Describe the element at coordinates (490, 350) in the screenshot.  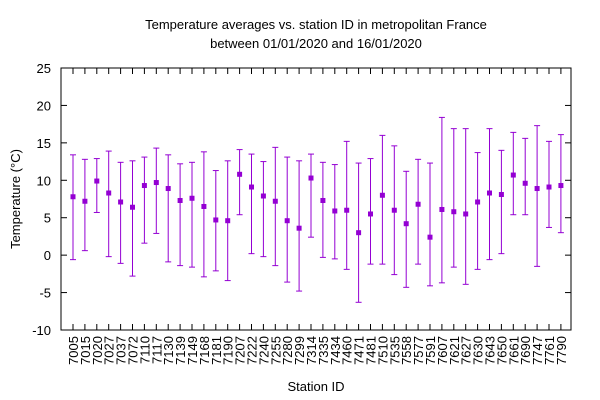
I see `x-tick-label: 7643` at that location.